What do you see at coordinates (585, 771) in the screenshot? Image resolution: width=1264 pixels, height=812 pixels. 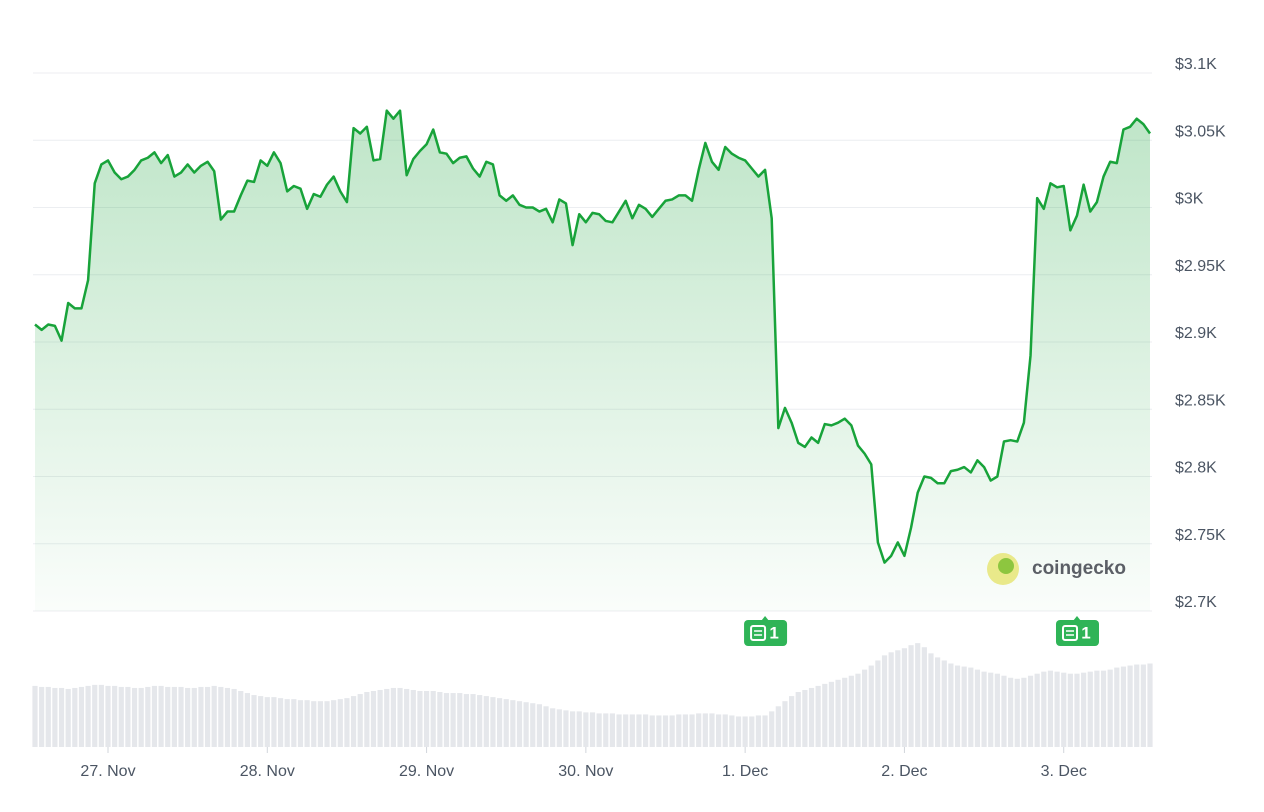 I see `x-tick-label: 30. Nov` at bounding box center [585, 771].